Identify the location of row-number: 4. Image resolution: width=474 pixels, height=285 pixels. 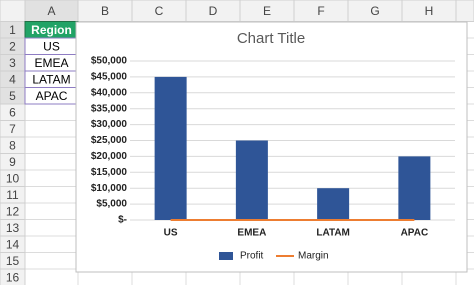
(12, 79).